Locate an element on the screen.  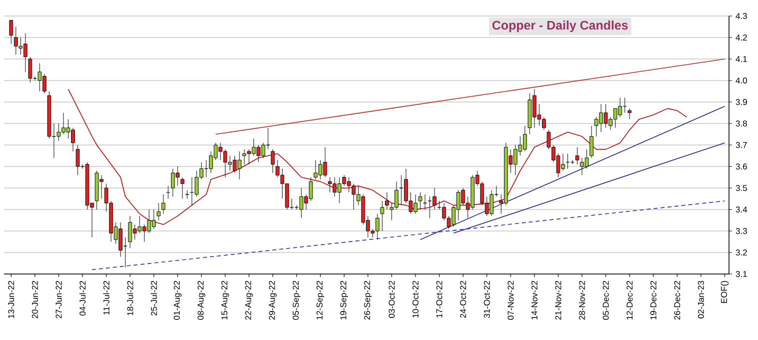
y-tick-label: 3.4 is located at coordinates (742, 209).